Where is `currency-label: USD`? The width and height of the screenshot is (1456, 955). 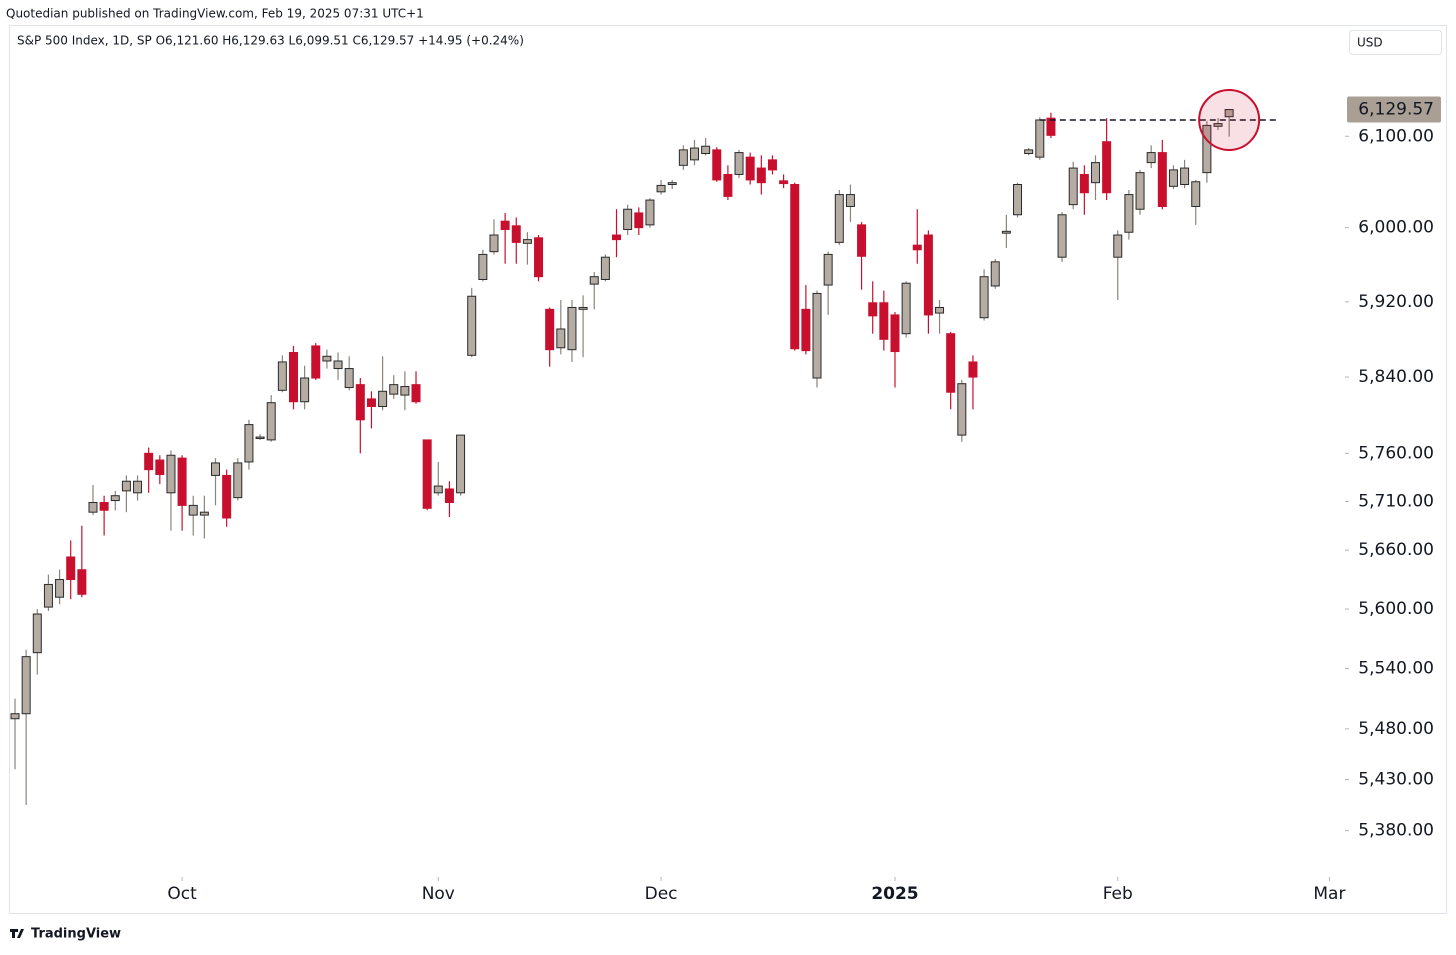 currency-label: USD is located at coordinates (1370, 43).